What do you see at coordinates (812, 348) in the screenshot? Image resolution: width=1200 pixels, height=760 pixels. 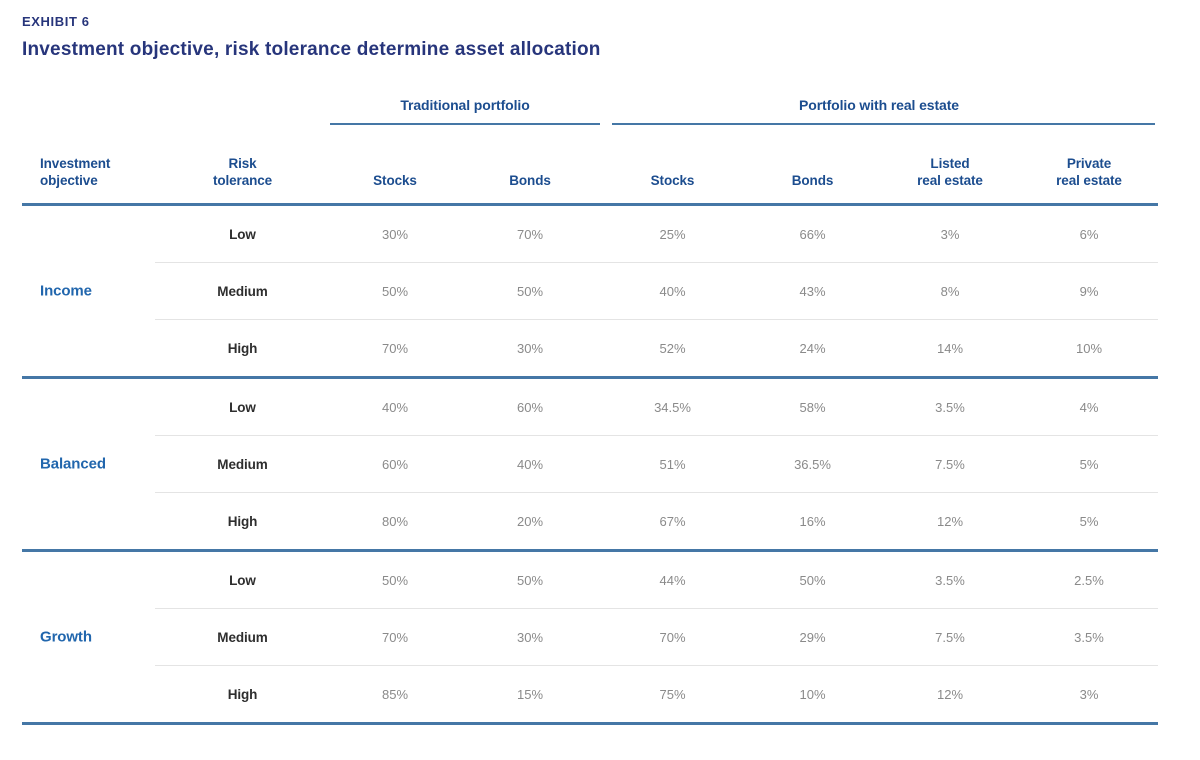 I see `cell-value: 24%` at bounding box center [812, 348].